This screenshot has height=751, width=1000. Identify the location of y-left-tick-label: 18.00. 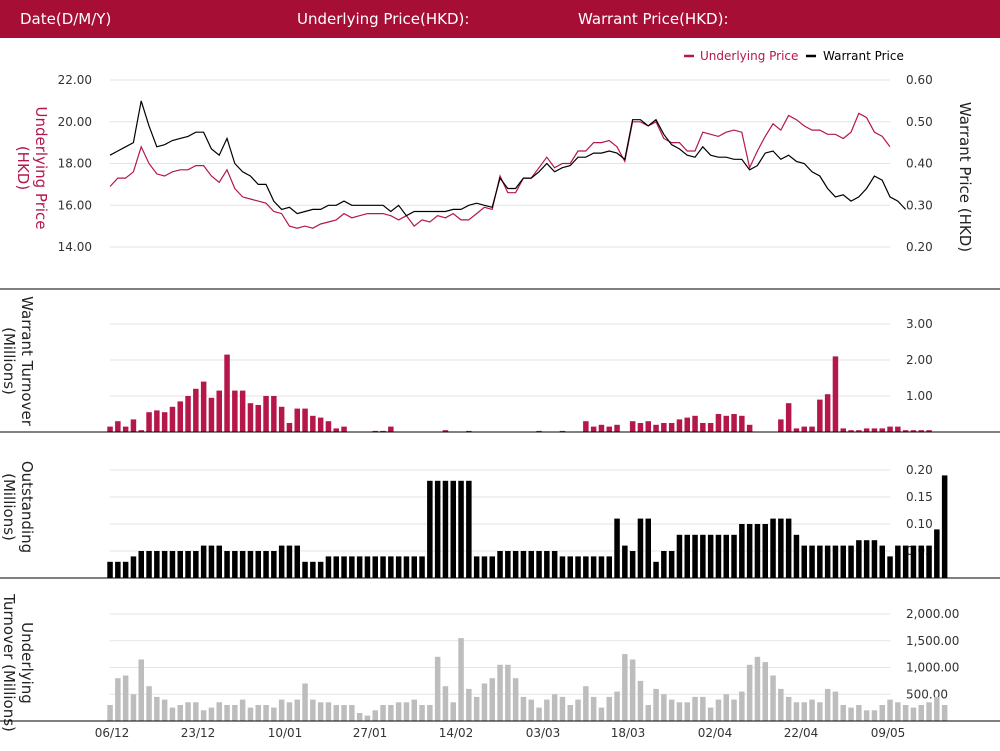
(75, 164).